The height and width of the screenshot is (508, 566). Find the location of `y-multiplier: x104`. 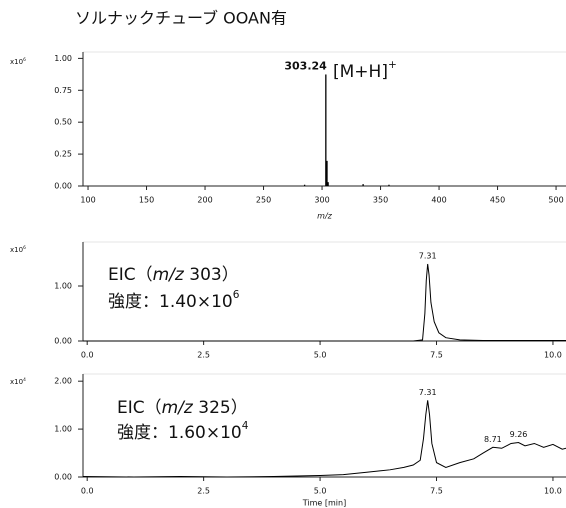

y-multiplier: x104 is located at coordinates (18, 381).